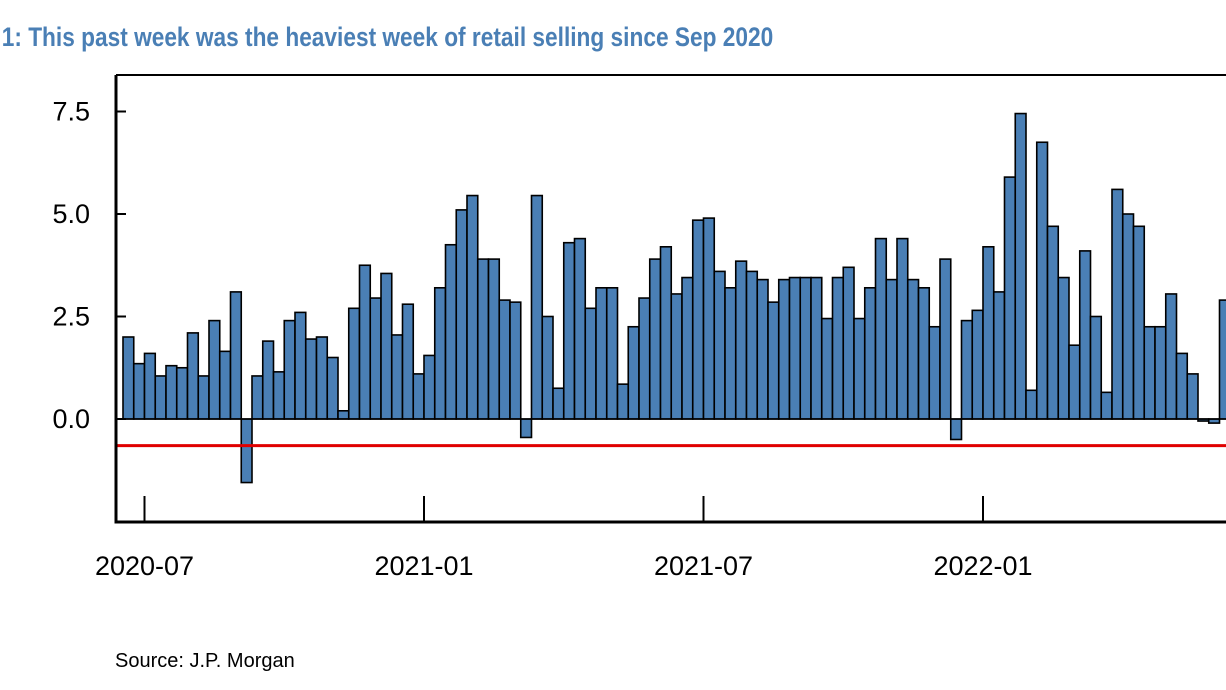 This screenshot has height=690, width=1226. I want to click on x-tick-label: 2021-01, so click(423, 566).